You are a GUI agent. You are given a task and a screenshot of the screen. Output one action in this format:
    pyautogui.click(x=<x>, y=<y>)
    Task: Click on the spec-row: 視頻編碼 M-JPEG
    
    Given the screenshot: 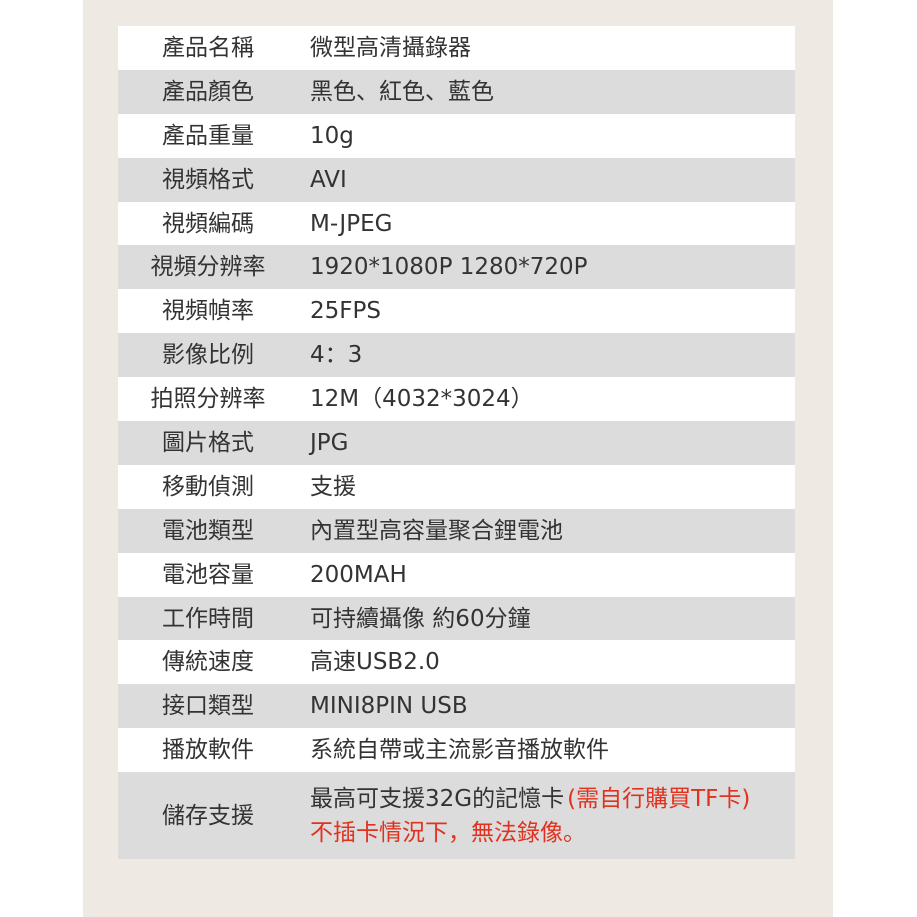 What is the action you would take?
    pyautogui.click(x=456, y=223)
    